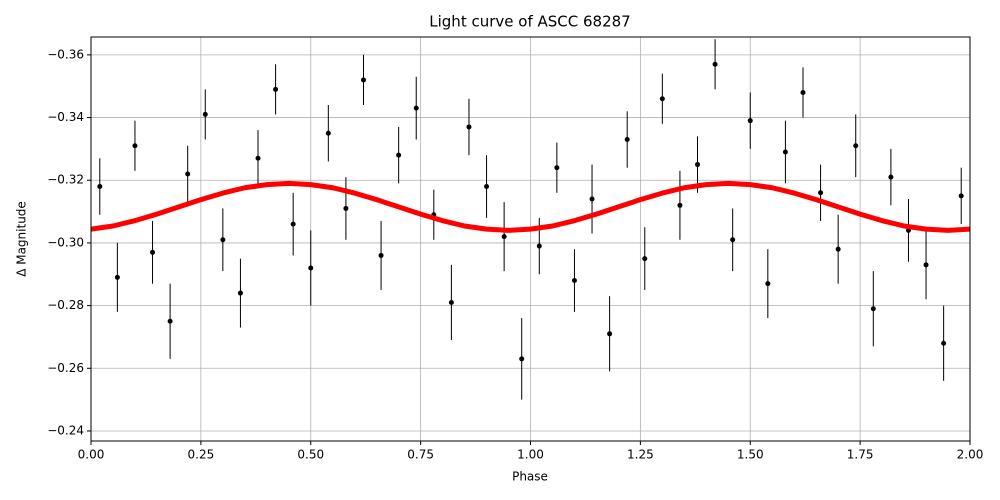 The image size is (1000, 500). What do you see at coordinates (640, 455) in the screenshot?
I see `x-tick-label: 1.25` at bounding box center [640, 455].